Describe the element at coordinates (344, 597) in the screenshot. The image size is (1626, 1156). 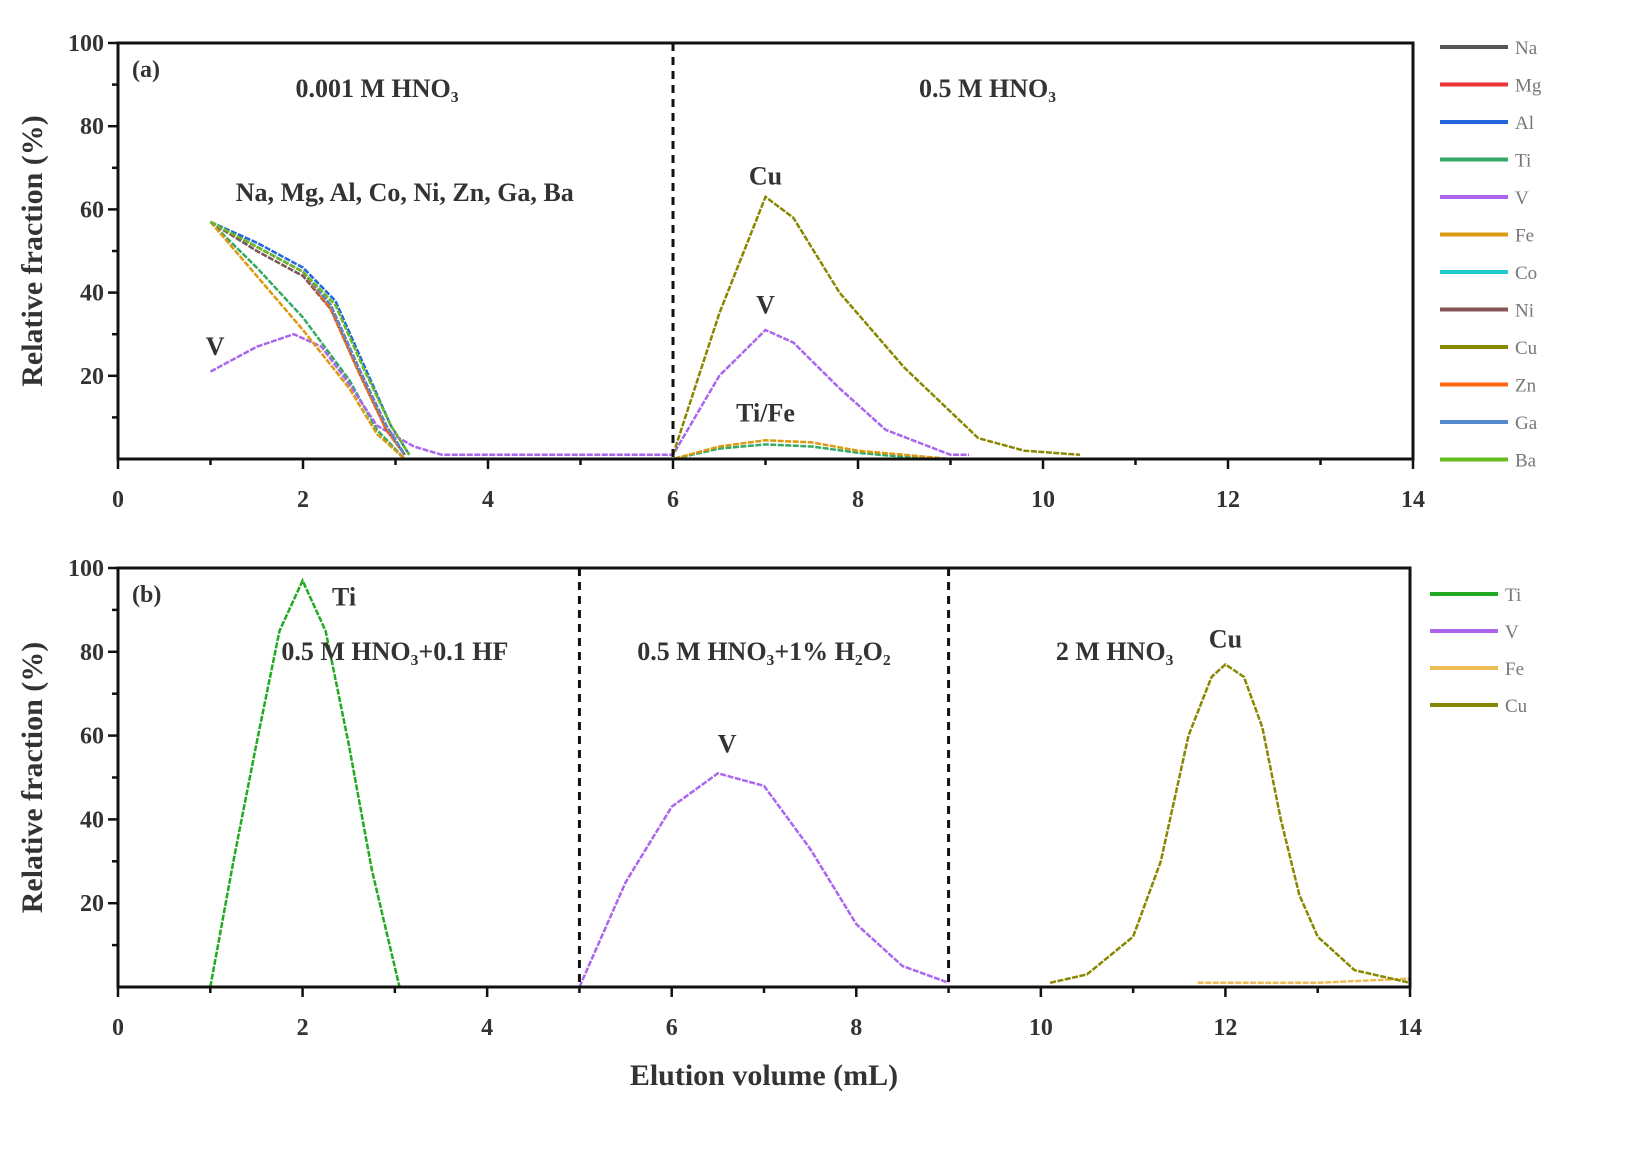
I see `annotation: Ti` at that location.